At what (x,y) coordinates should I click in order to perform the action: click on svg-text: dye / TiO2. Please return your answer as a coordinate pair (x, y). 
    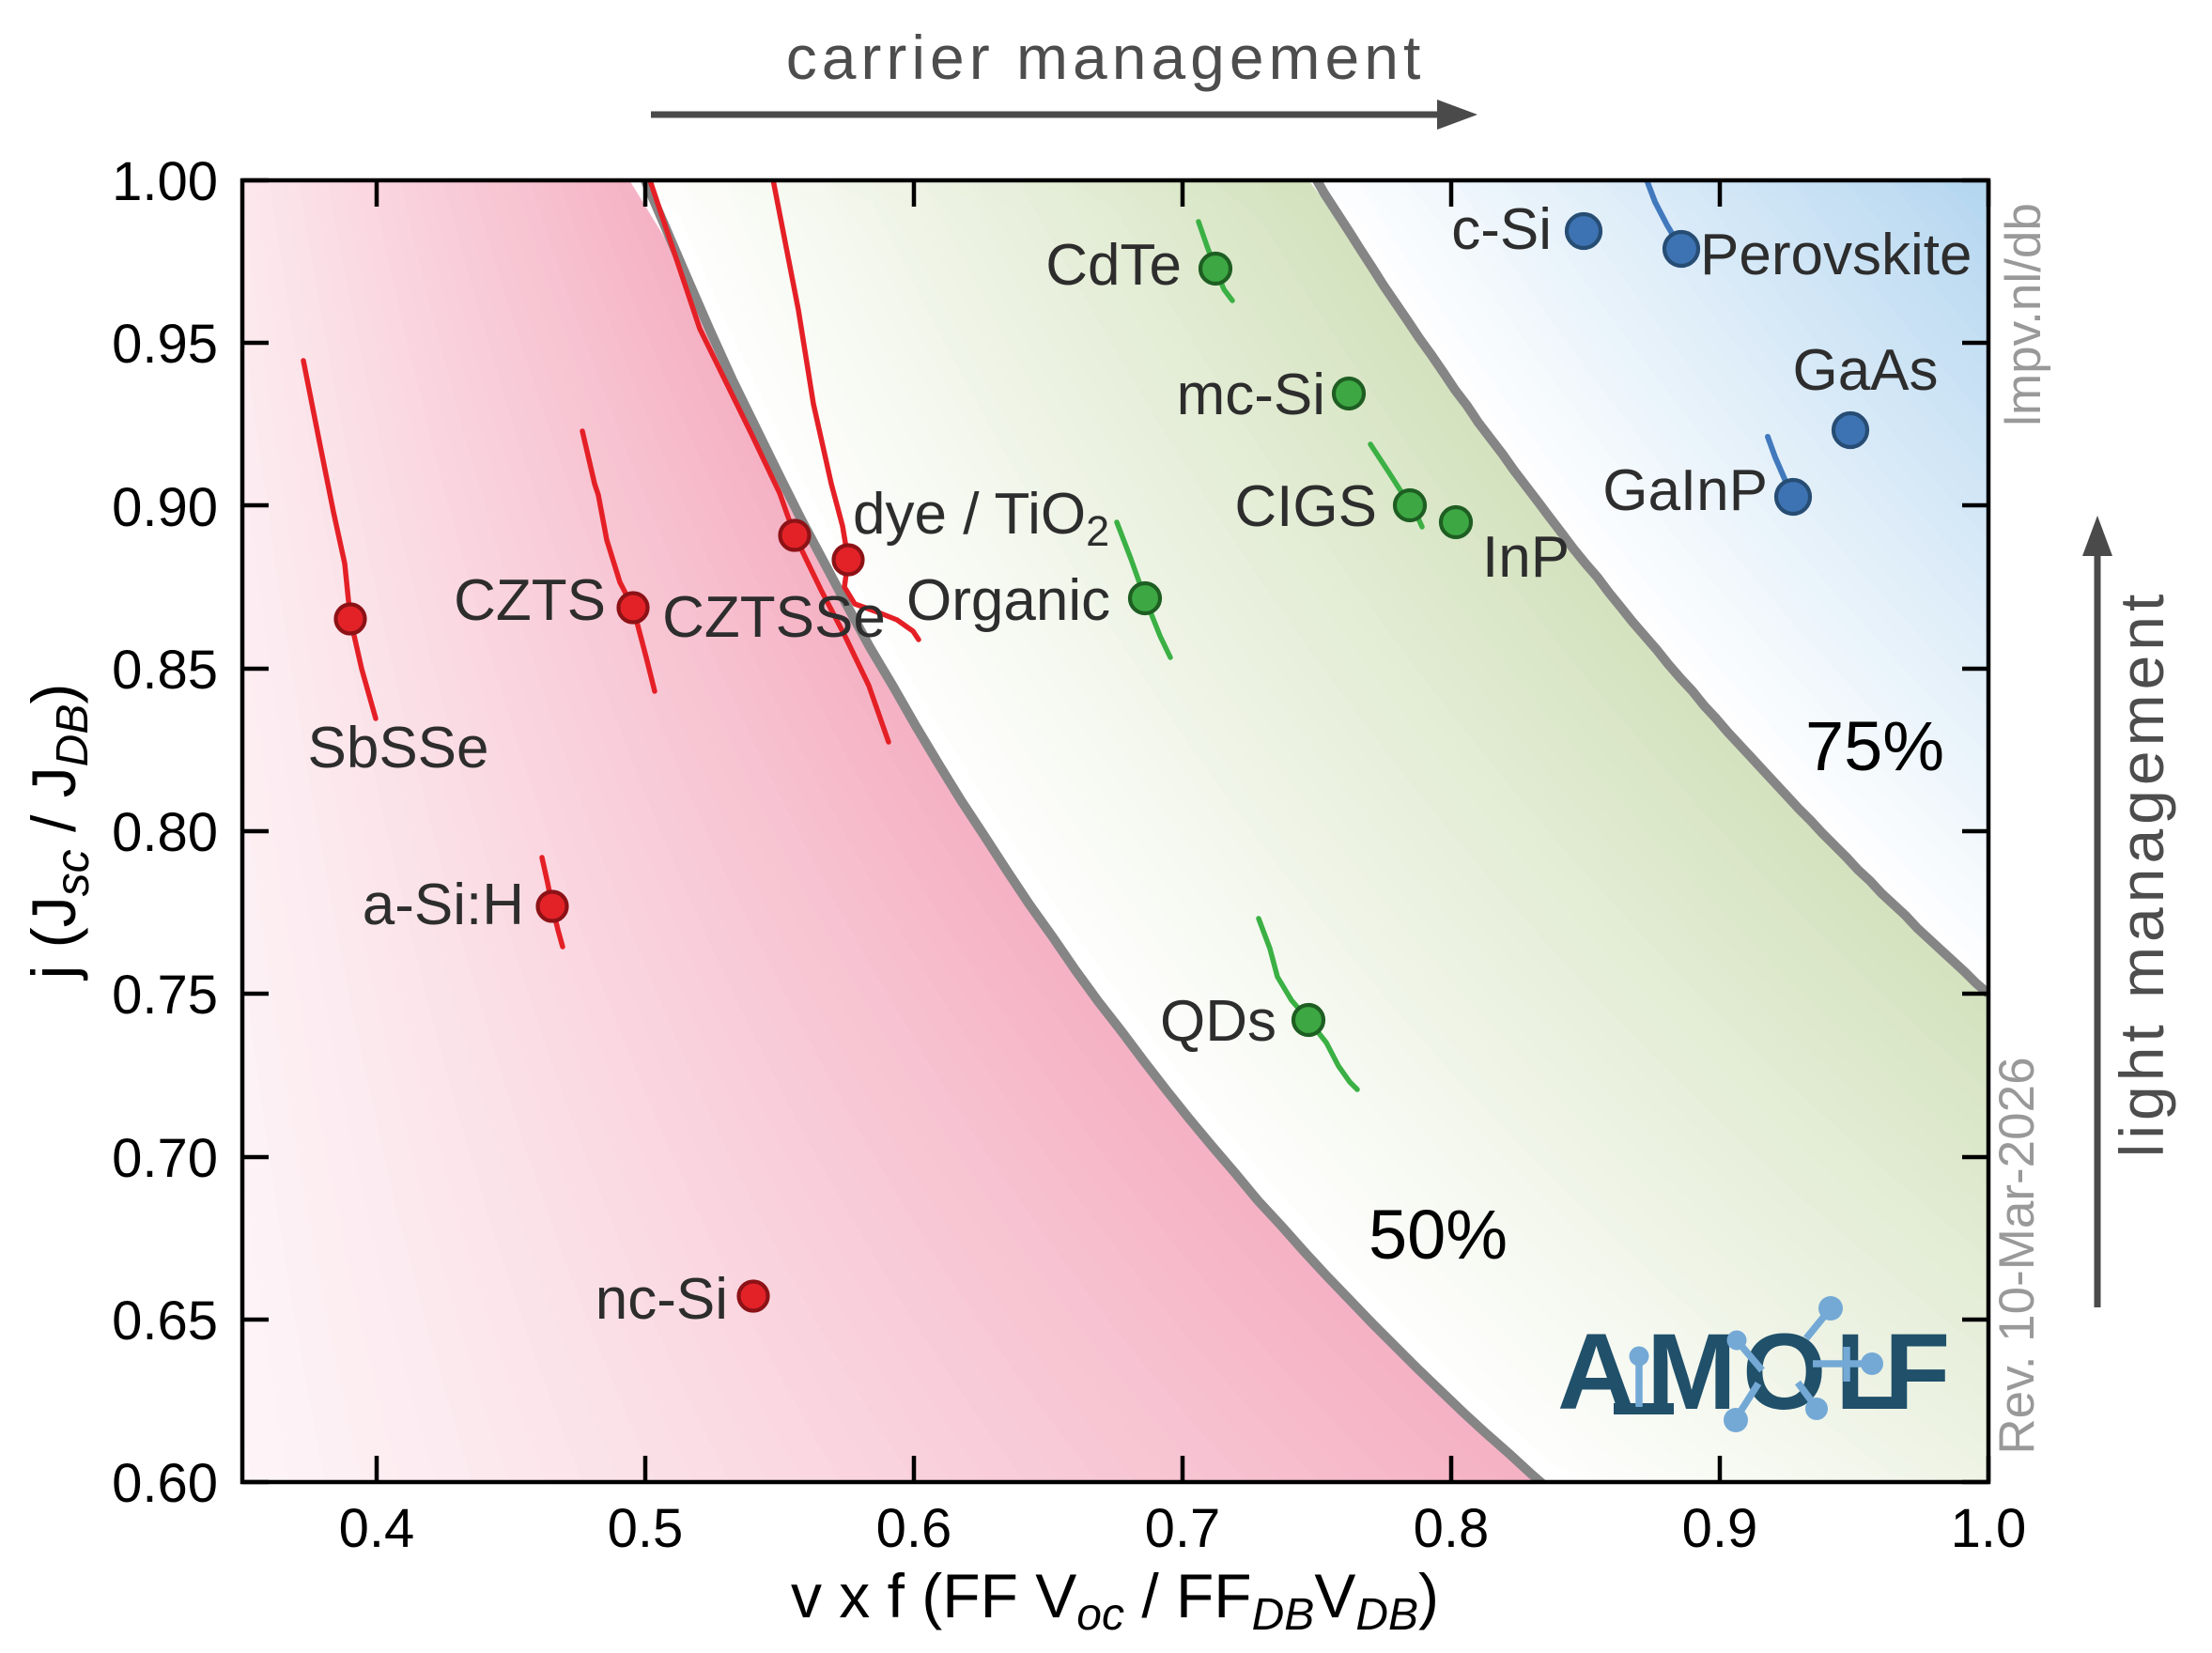
    Looking at the image, I should click on (981, 519).